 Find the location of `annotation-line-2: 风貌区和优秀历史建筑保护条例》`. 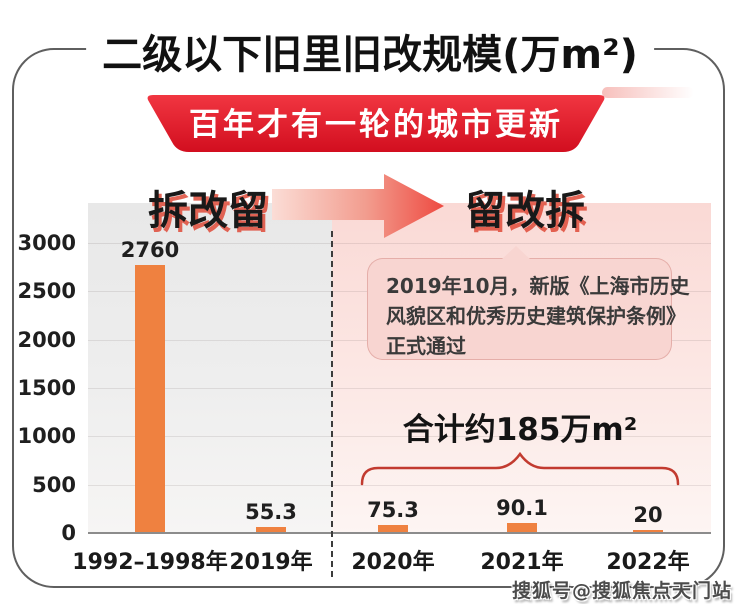

annotation-line-2: 风貌区和优秀历史建筑保护条例》 is located at coordinates (536, 316).